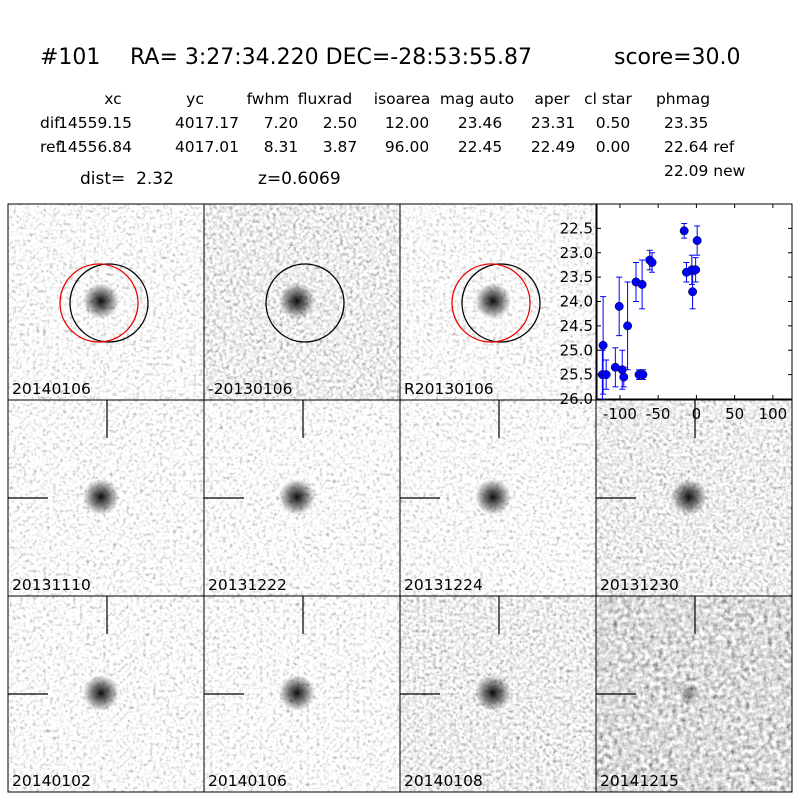  What do you see at coordinates (613, 147) in the screenshot?
I see `table-cell: 0.00` at bounding box center [613, 147].